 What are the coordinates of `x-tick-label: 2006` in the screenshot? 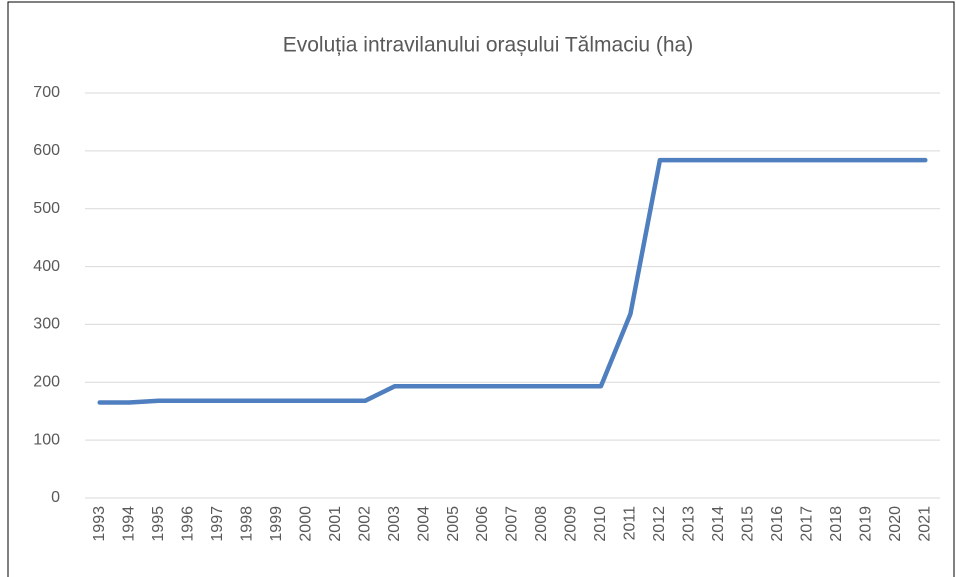 It's located at (482, 524).